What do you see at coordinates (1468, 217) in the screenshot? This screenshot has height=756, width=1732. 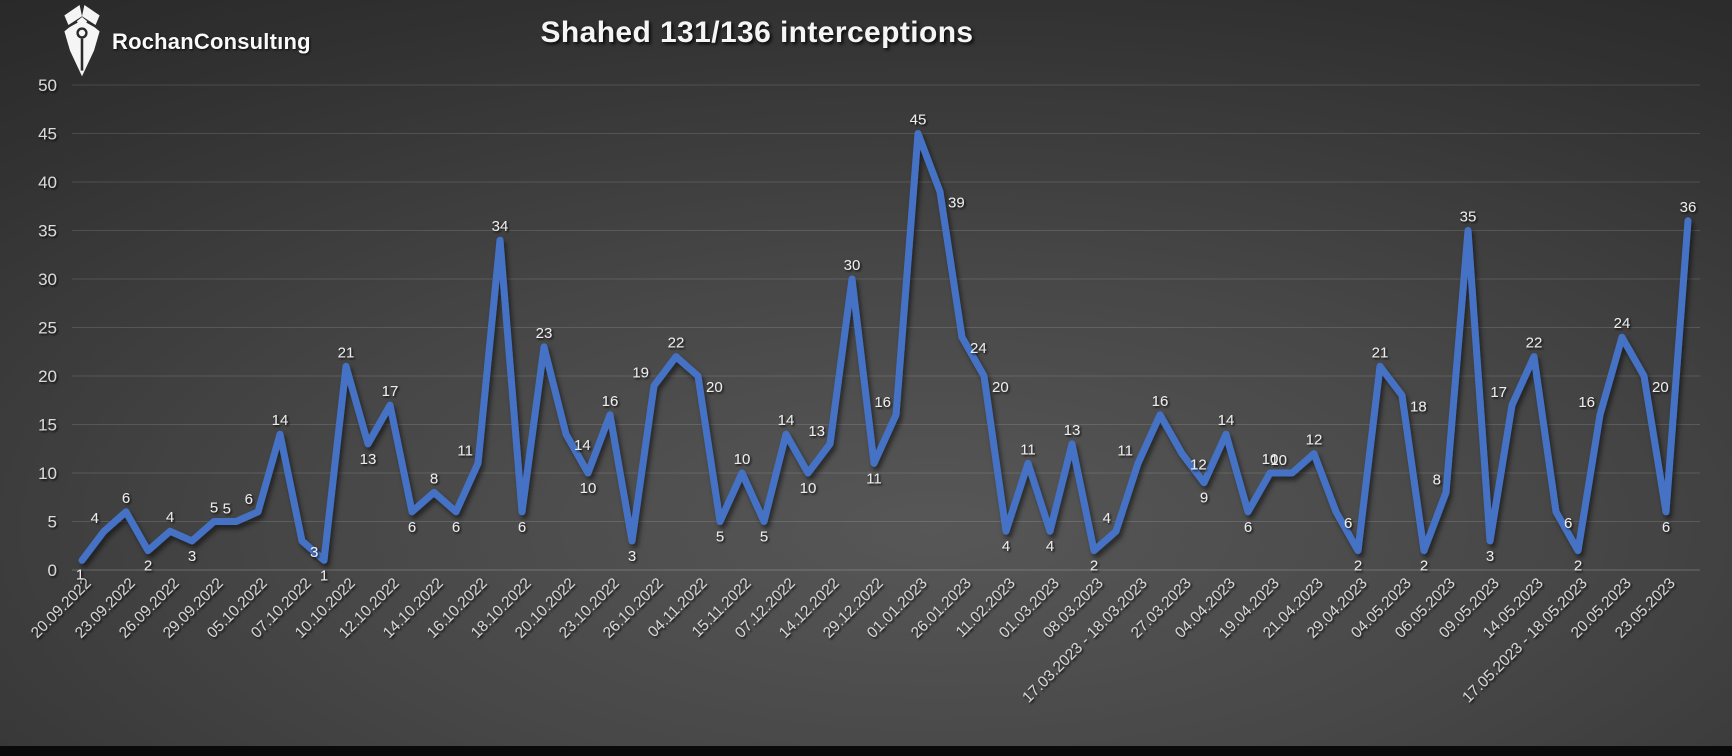 I see `data-point-label: 35` at bounding box center [1468, 217].